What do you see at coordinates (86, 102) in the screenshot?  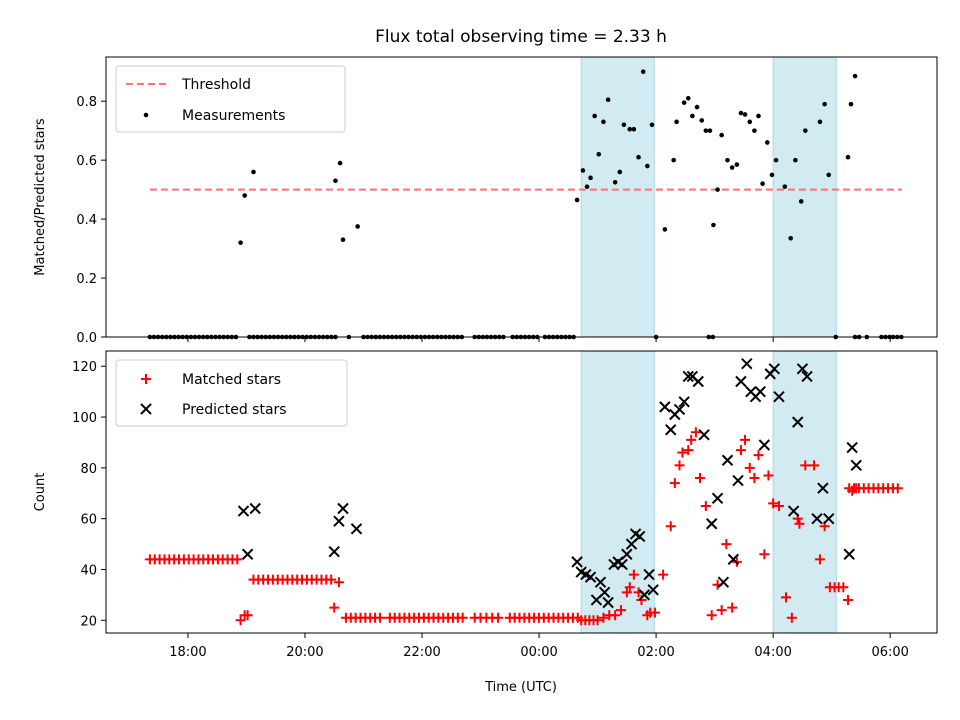 I see `y-tick-label: 0.8` at bounding box center [86, 102].